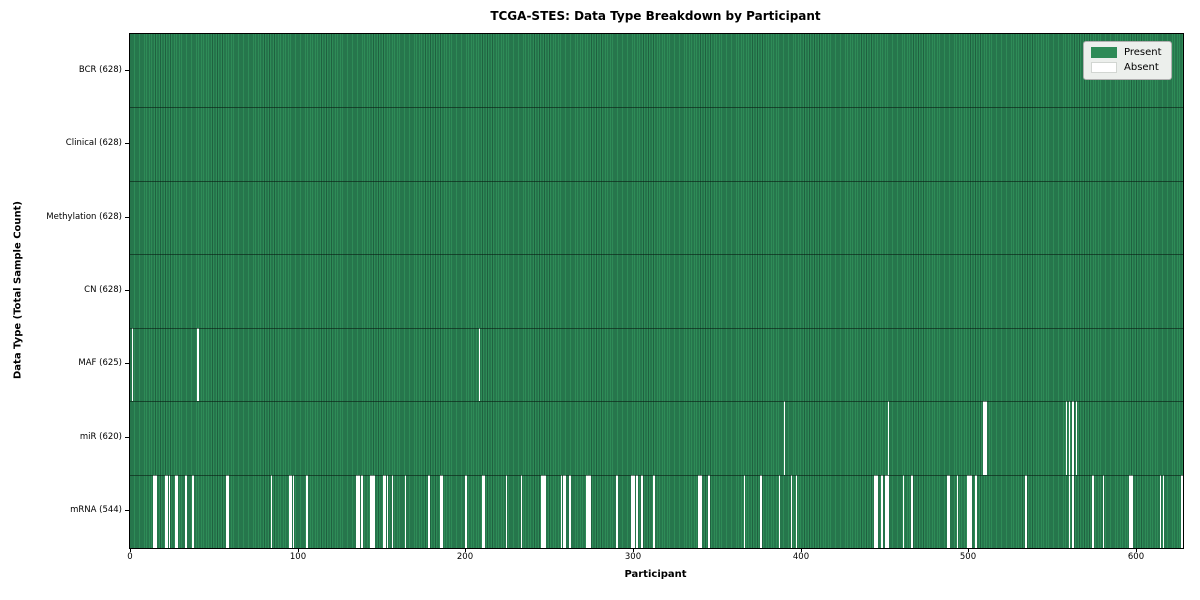  I want to click on presence-row-Methylation, so click(656, 217).